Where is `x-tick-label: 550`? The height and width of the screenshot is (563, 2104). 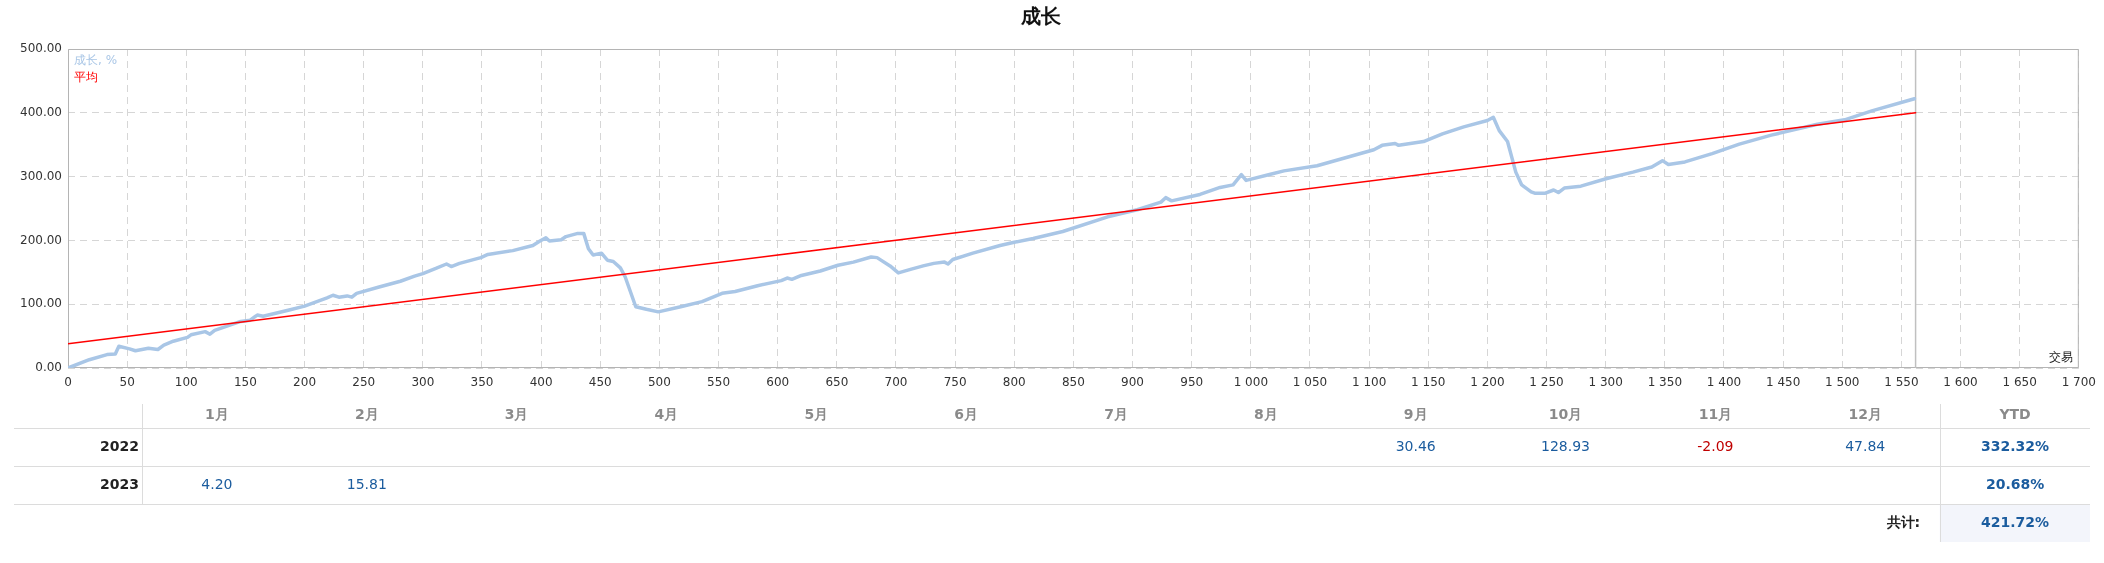
x-tick-label: 550 is located at coordinates (719, 382).